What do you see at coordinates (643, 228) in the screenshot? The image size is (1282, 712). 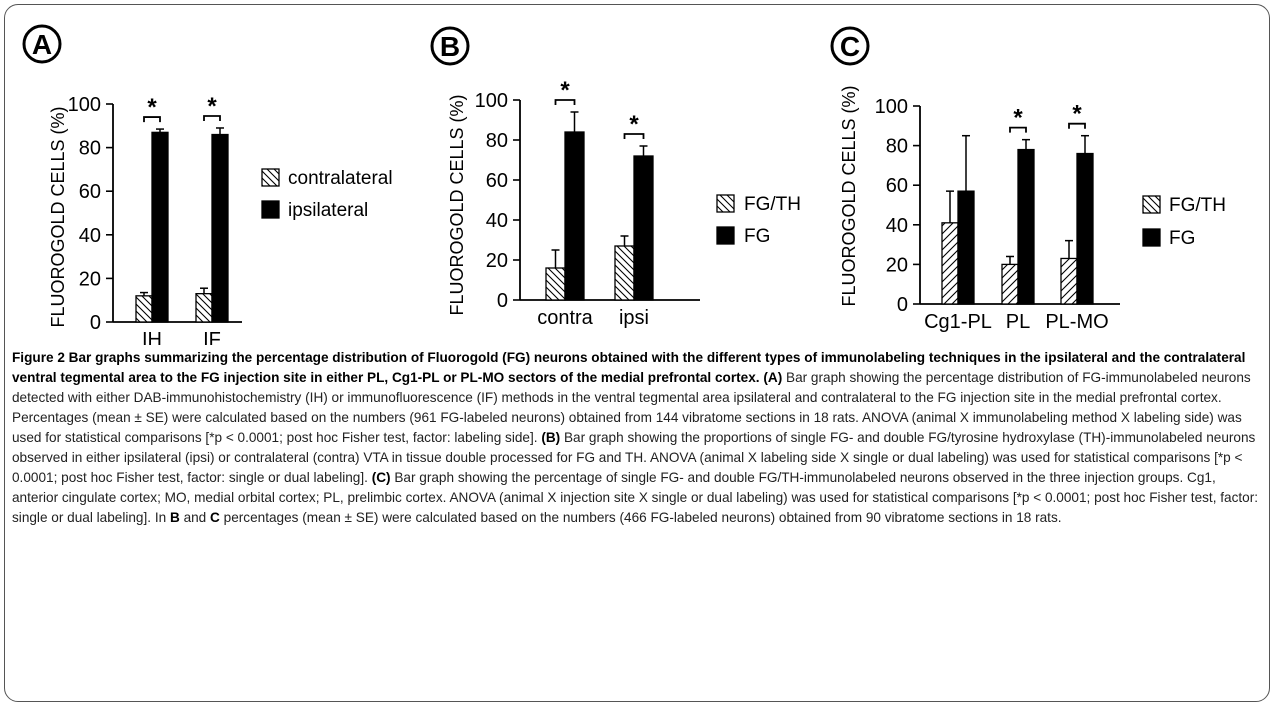 I see `bar-b-ipsi-fg` at bounding box center [643, 228].